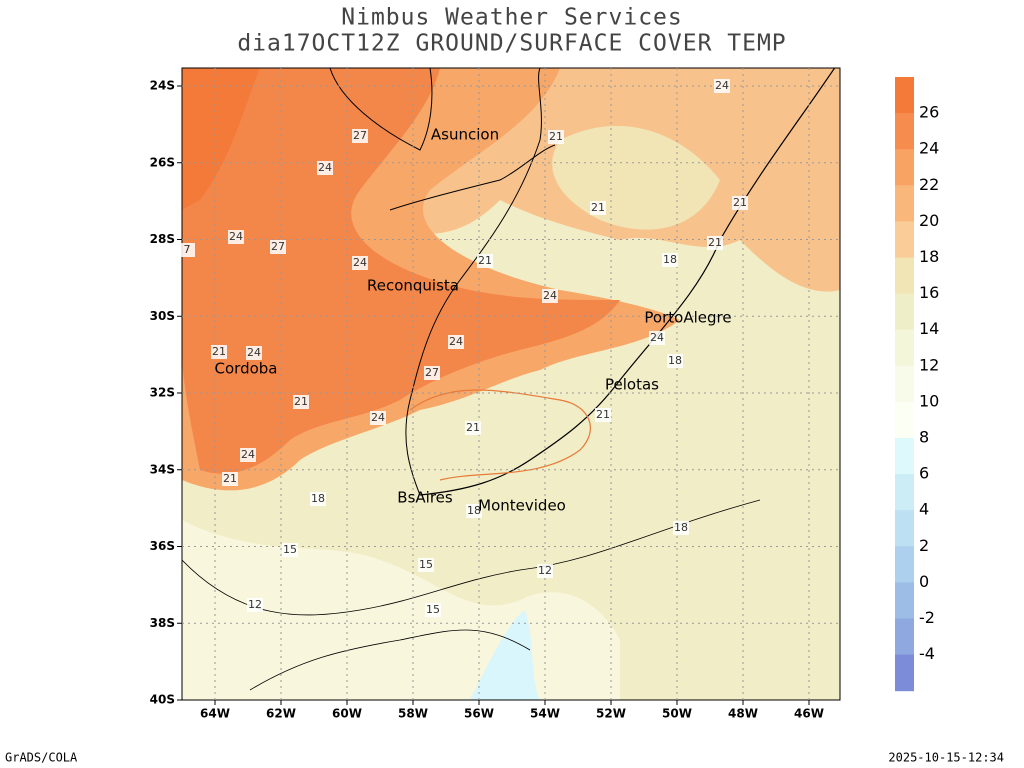 The width and height of the screenshot is (1024, 768). I want to click on lat-tick-label: 34S, so click(162, 469).